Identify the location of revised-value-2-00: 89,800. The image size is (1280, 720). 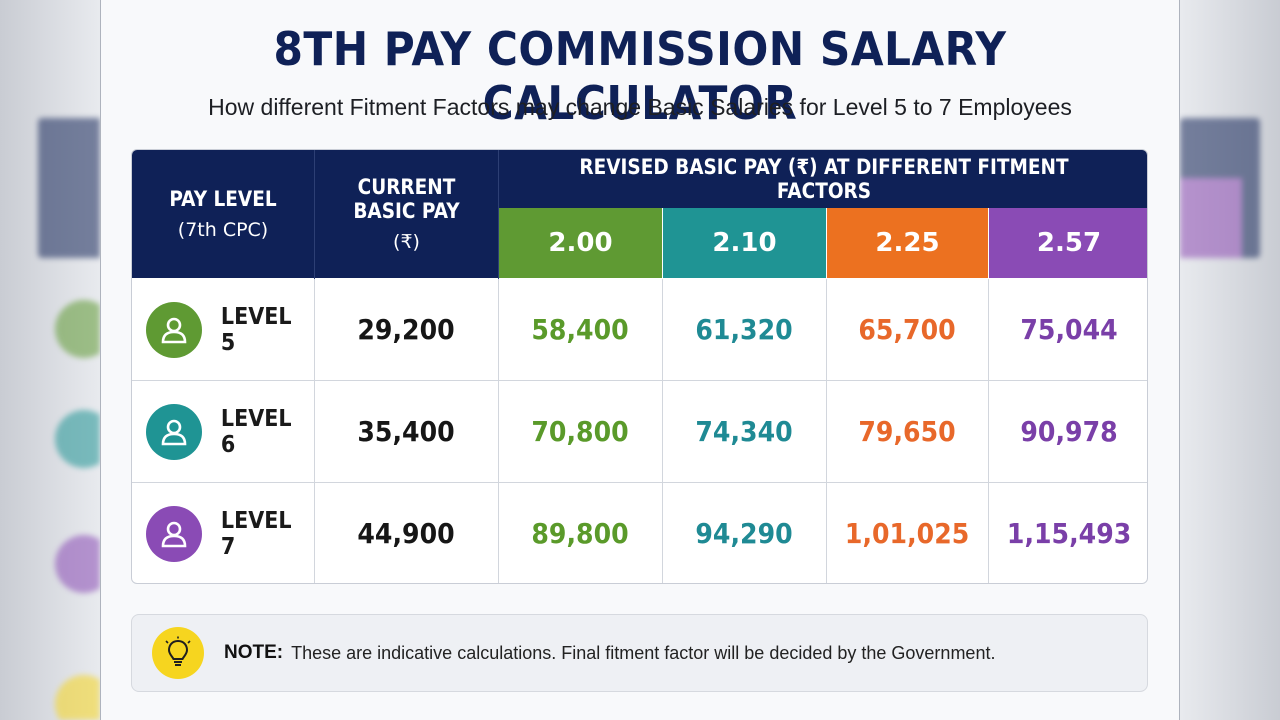
(580, 533).